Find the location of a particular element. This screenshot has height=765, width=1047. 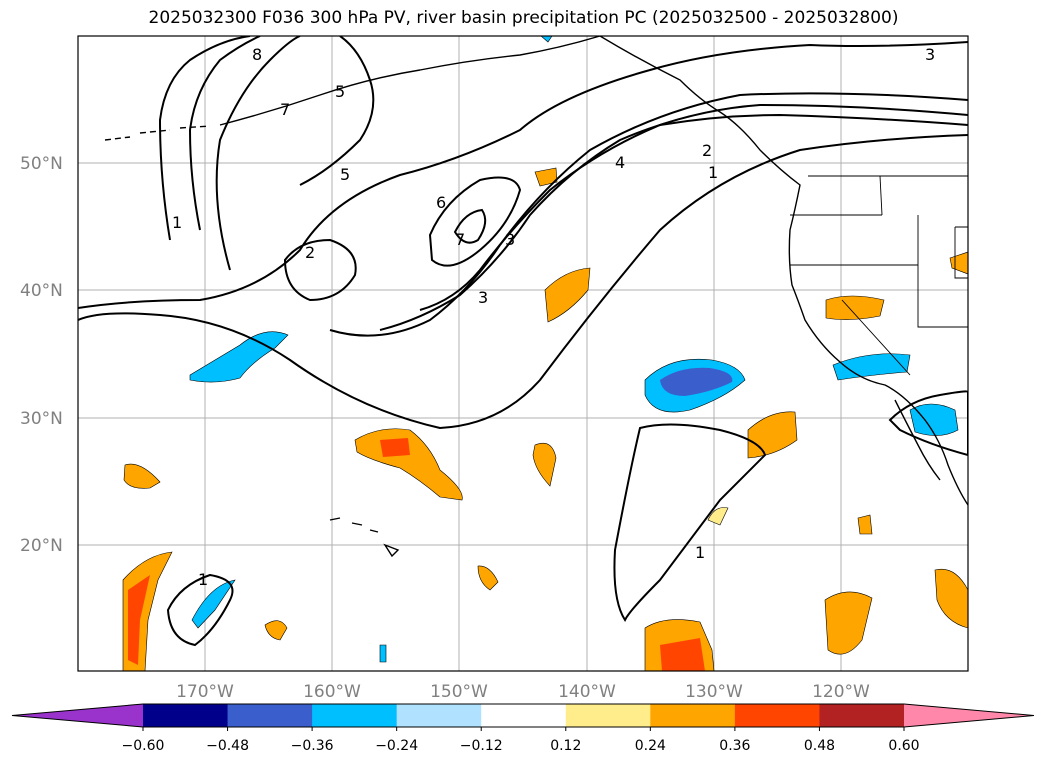

lon-label-150w: 150°W is located at coordinates (459, 692).